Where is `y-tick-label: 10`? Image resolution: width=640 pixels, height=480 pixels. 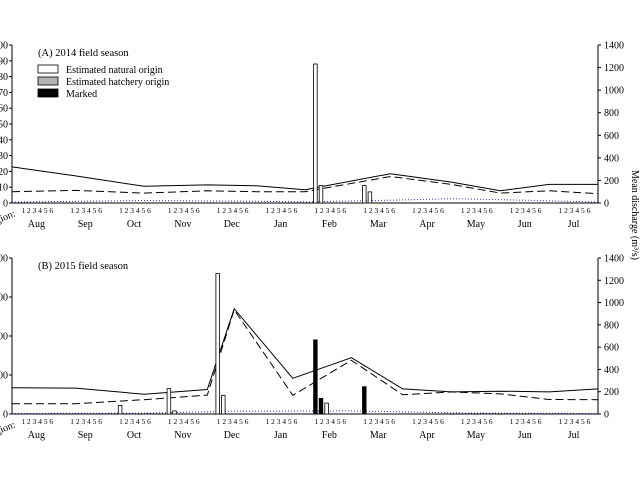 y-tick-label: 10 is located at coordinates (4, 188).